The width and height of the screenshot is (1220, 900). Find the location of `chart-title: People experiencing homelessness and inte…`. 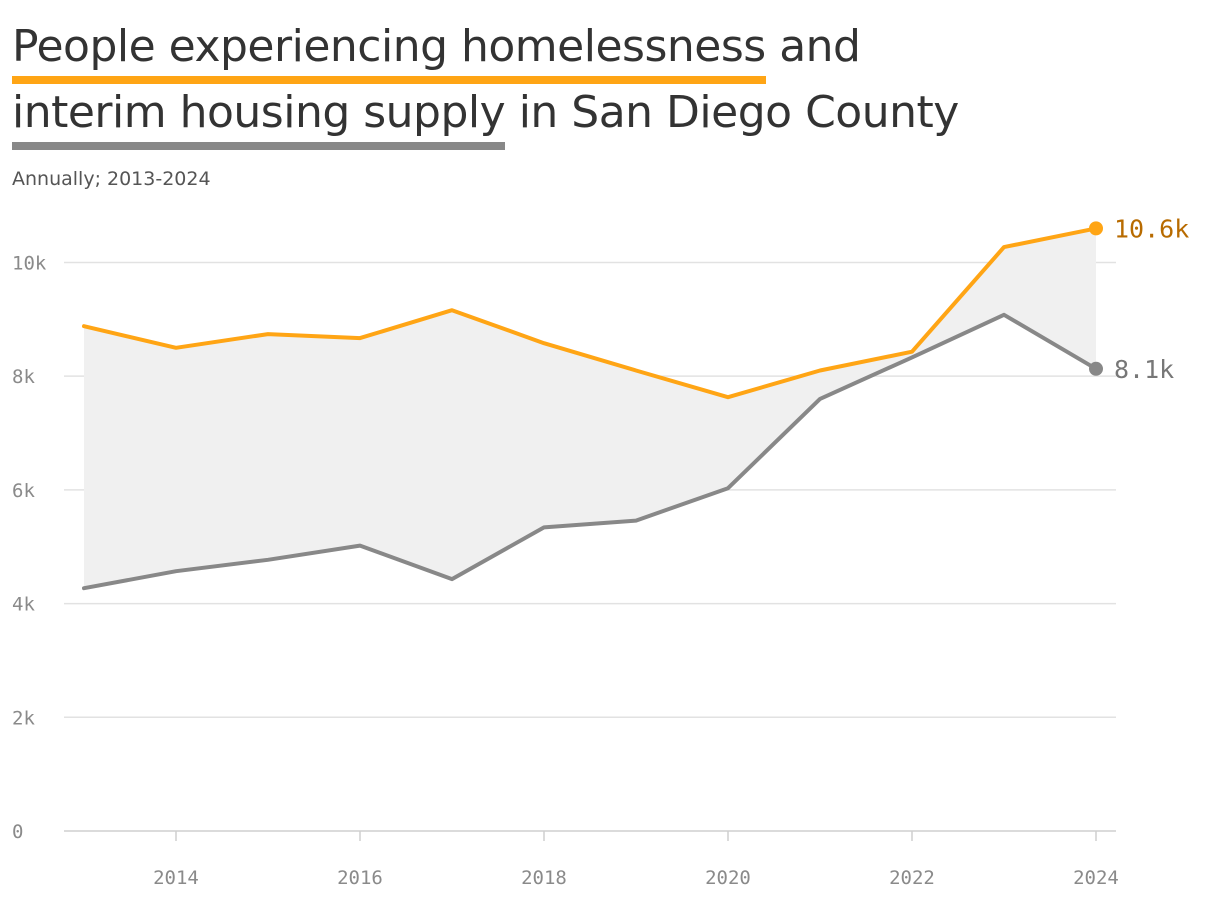

chart-title: People experiencing homelessness and inte… is located at coordinates (612, 82).